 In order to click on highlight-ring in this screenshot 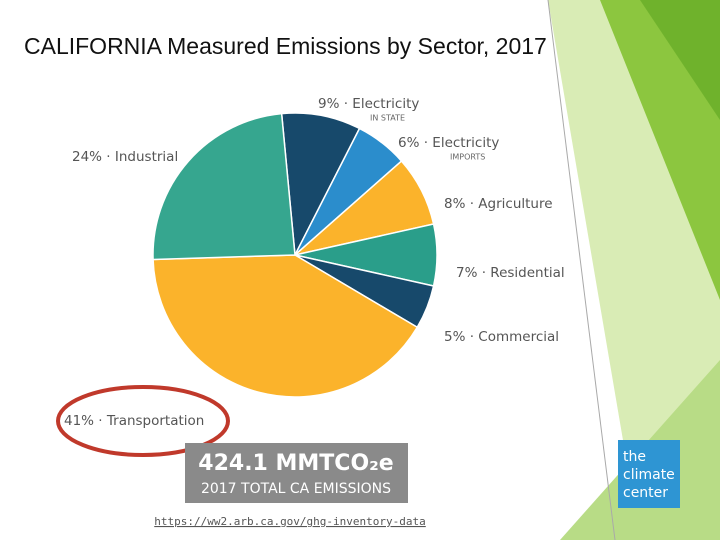, I will do `click(143, 421)`.